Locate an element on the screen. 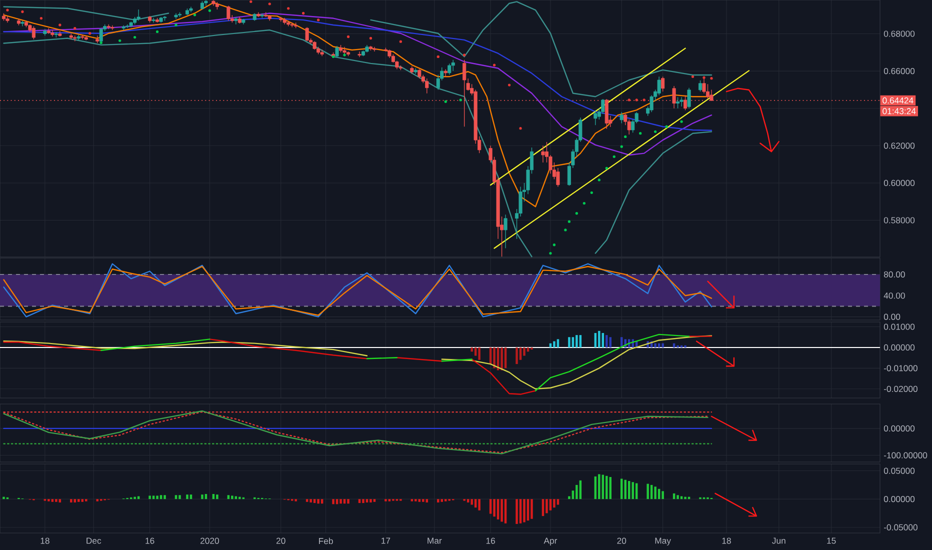  ref-line-label: 0.64424 is located at coordinates (898, 100).